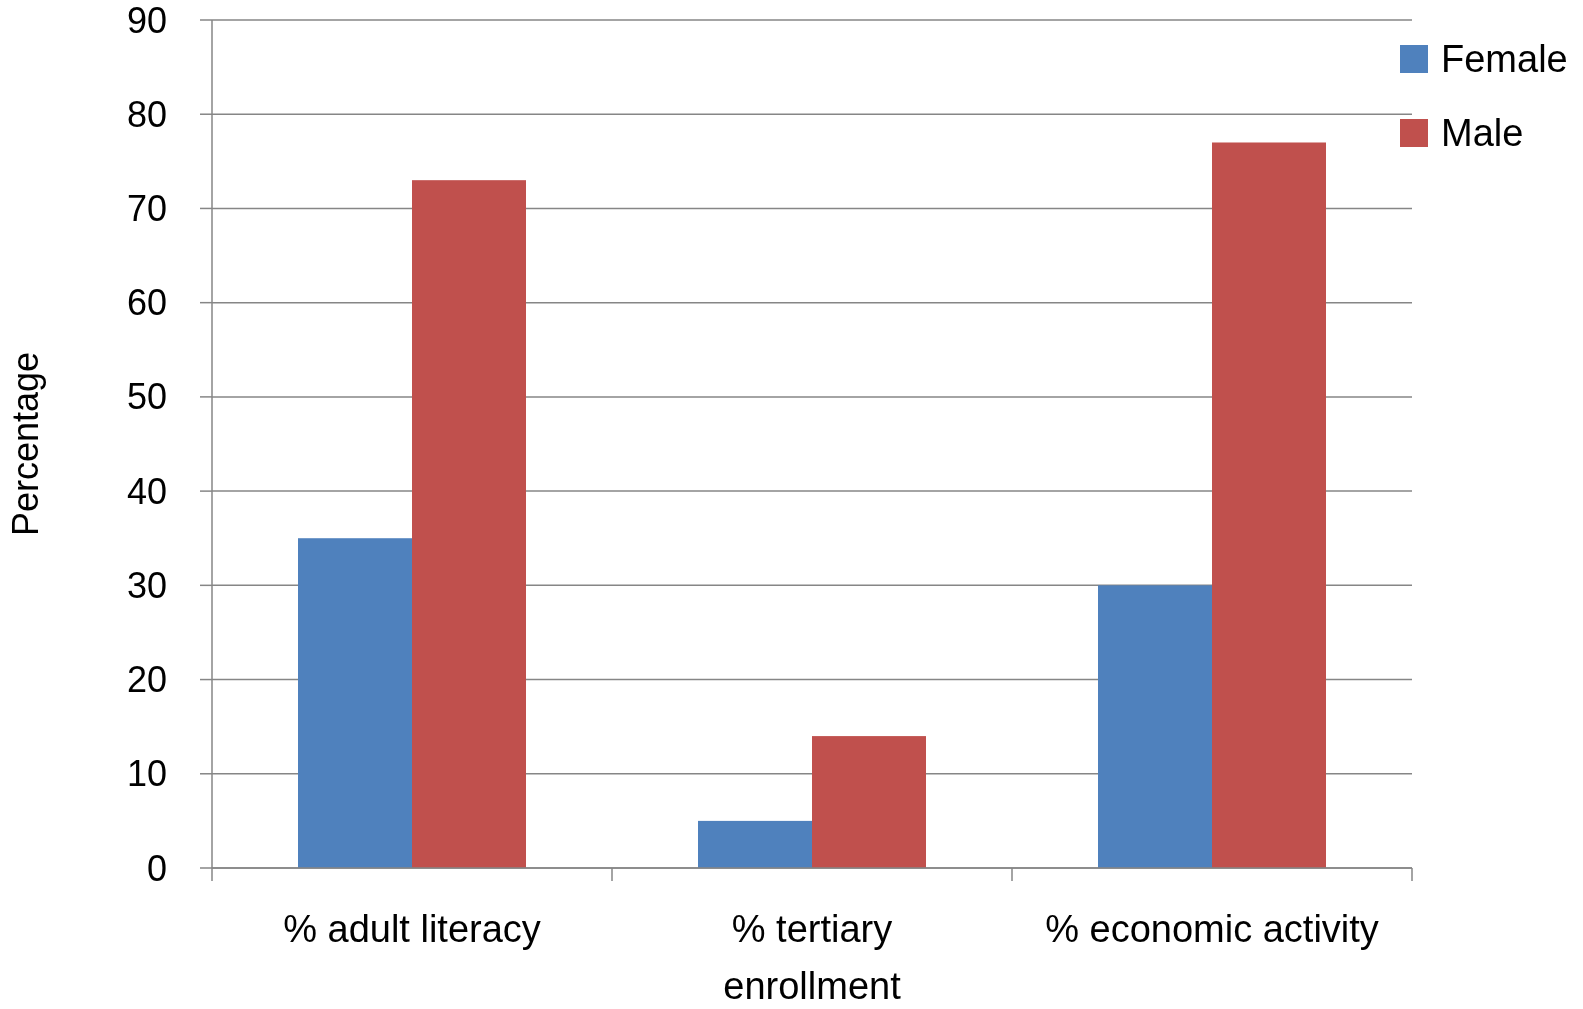  What do you see at coordinates (146, 585) in the screenshot?
I see `y-tick-label: 30` at bounding box center [146, 585].